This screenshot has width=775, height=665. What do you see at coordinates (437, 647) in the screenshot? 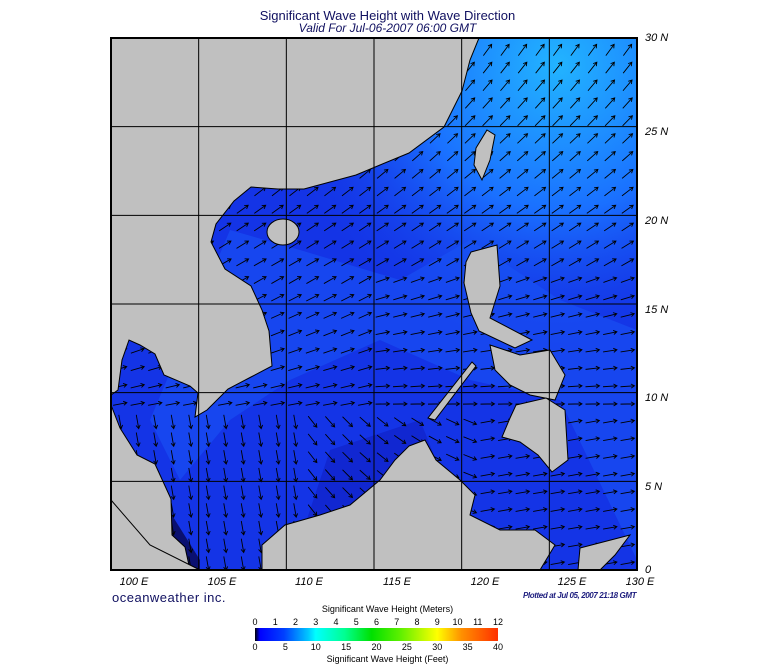
I see `feet-tick: 30` at bounding box center [437, 647].